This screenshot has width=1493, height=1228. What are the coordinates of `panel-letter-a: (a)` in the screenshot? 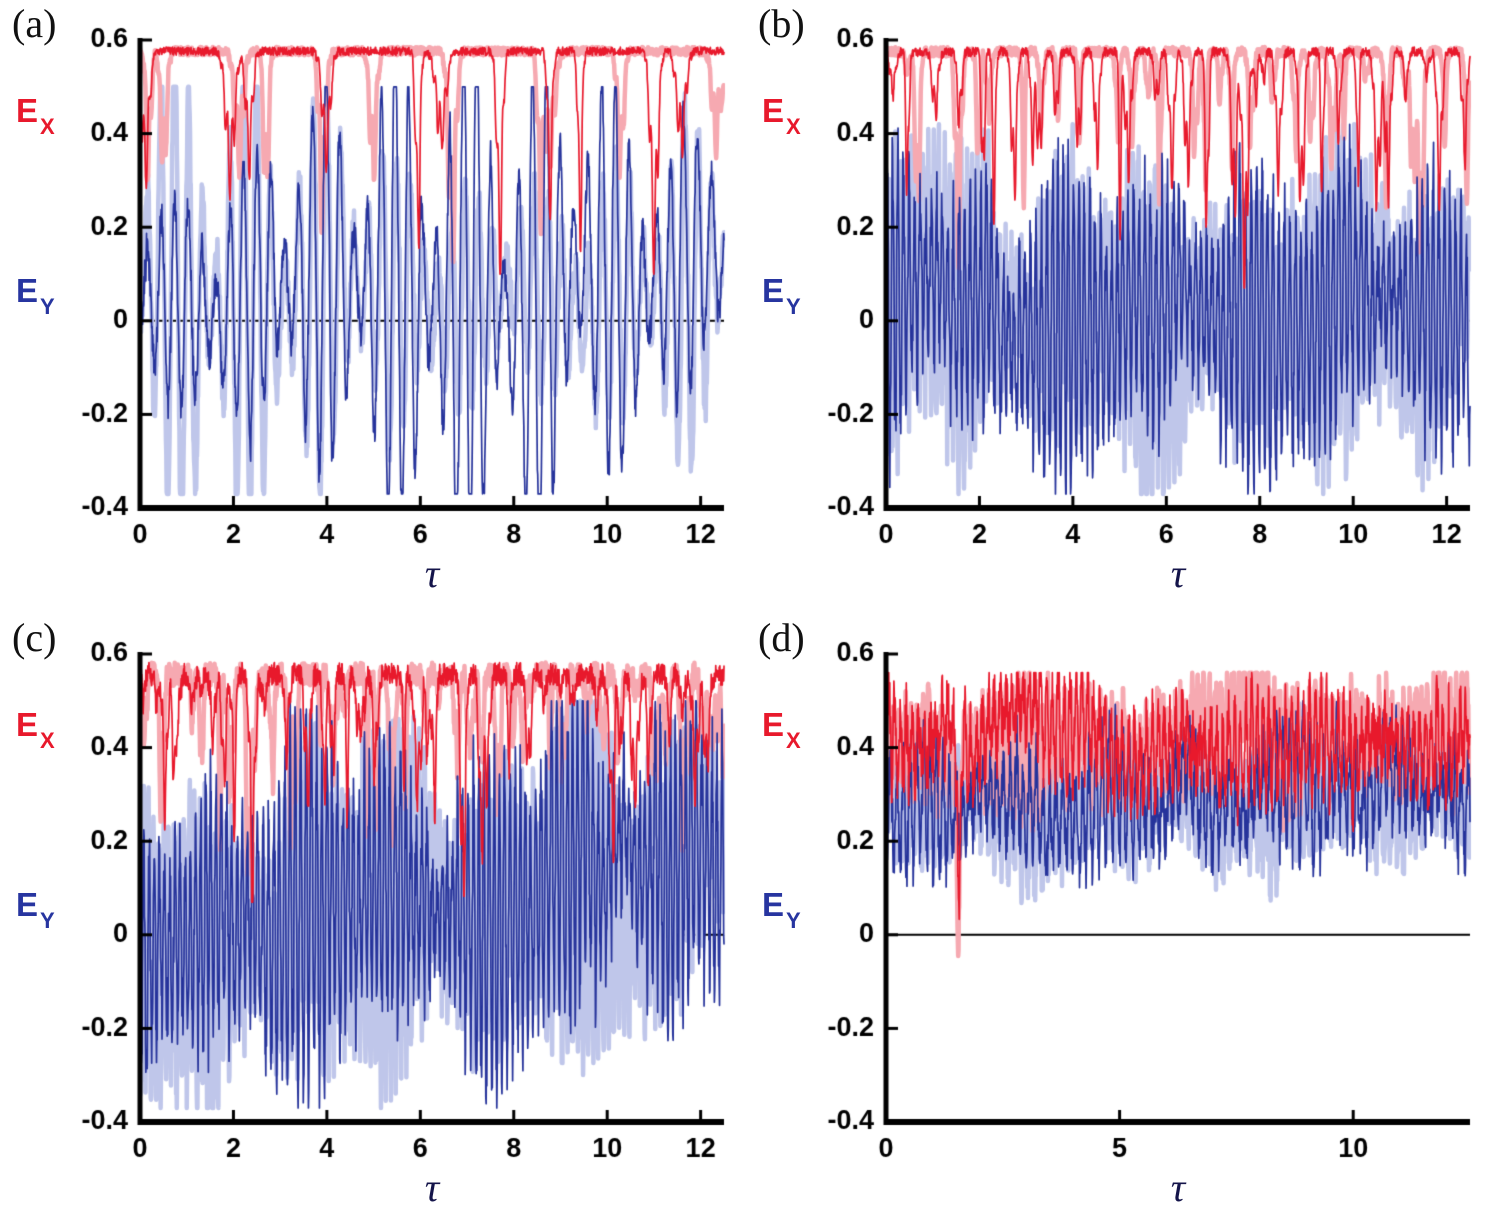 It's located at (34, 23).